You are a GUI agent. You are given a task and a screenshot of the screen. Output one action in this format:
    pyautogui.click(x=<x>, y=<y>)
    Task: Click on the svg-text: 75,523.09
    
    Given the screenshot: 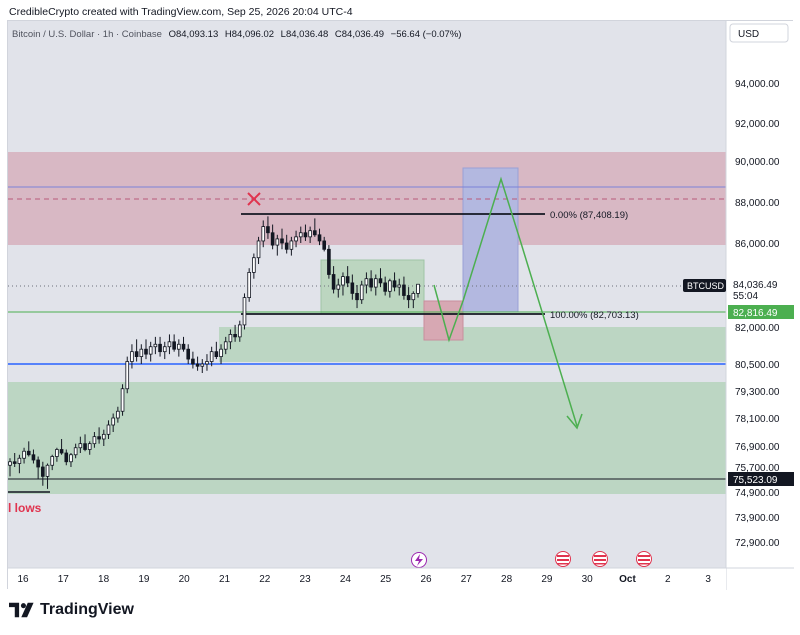 What is the action you would take?
    pyautogui.click(x=755, y=480)
    